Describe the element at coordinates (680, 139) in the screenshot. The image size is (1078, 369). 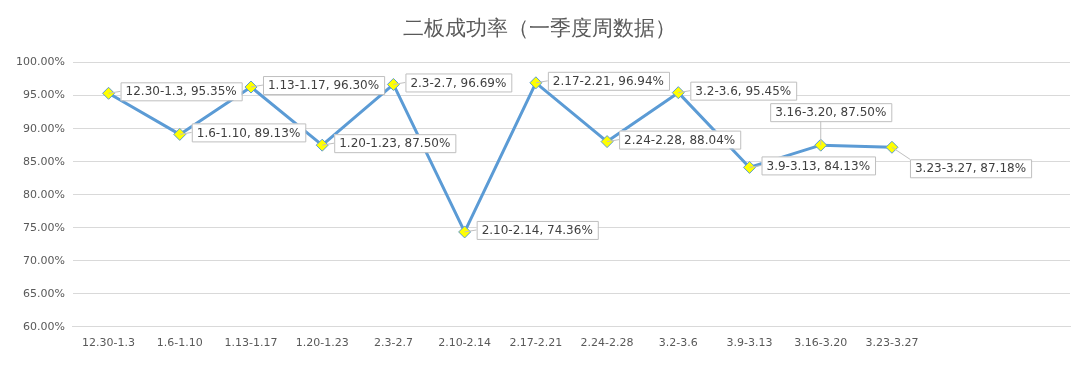
I see `data-label: 2.24-2.28, 88.04%` at that location.